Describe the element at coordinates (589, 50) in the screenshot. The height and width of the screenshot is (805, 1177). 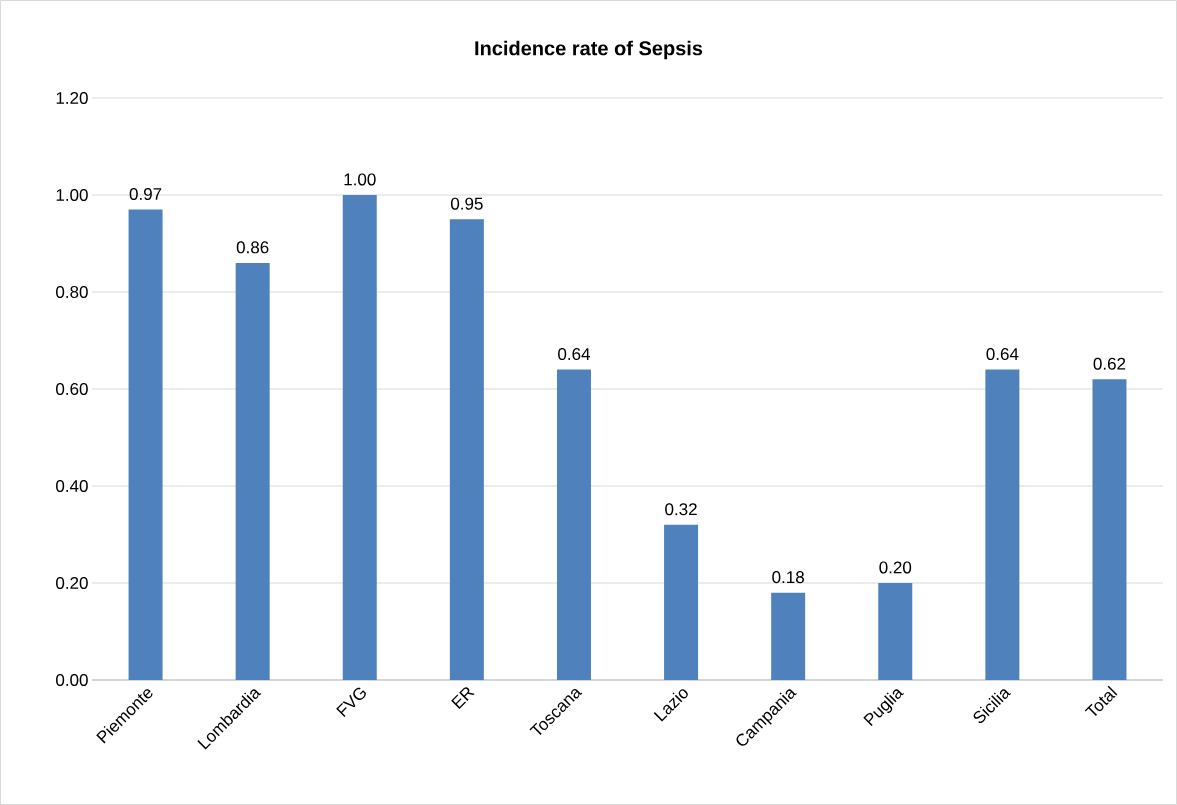
I see `chart-title: Incidence rate of Sepsis` at that location.